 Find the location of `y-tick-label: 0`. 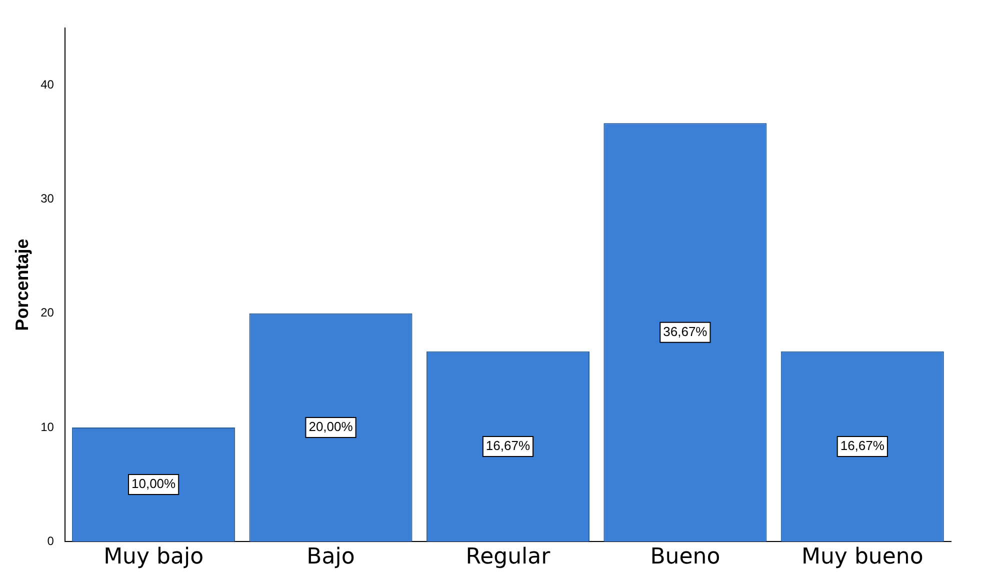

y-tick-label: 0 is located at coordinates (50, 541).